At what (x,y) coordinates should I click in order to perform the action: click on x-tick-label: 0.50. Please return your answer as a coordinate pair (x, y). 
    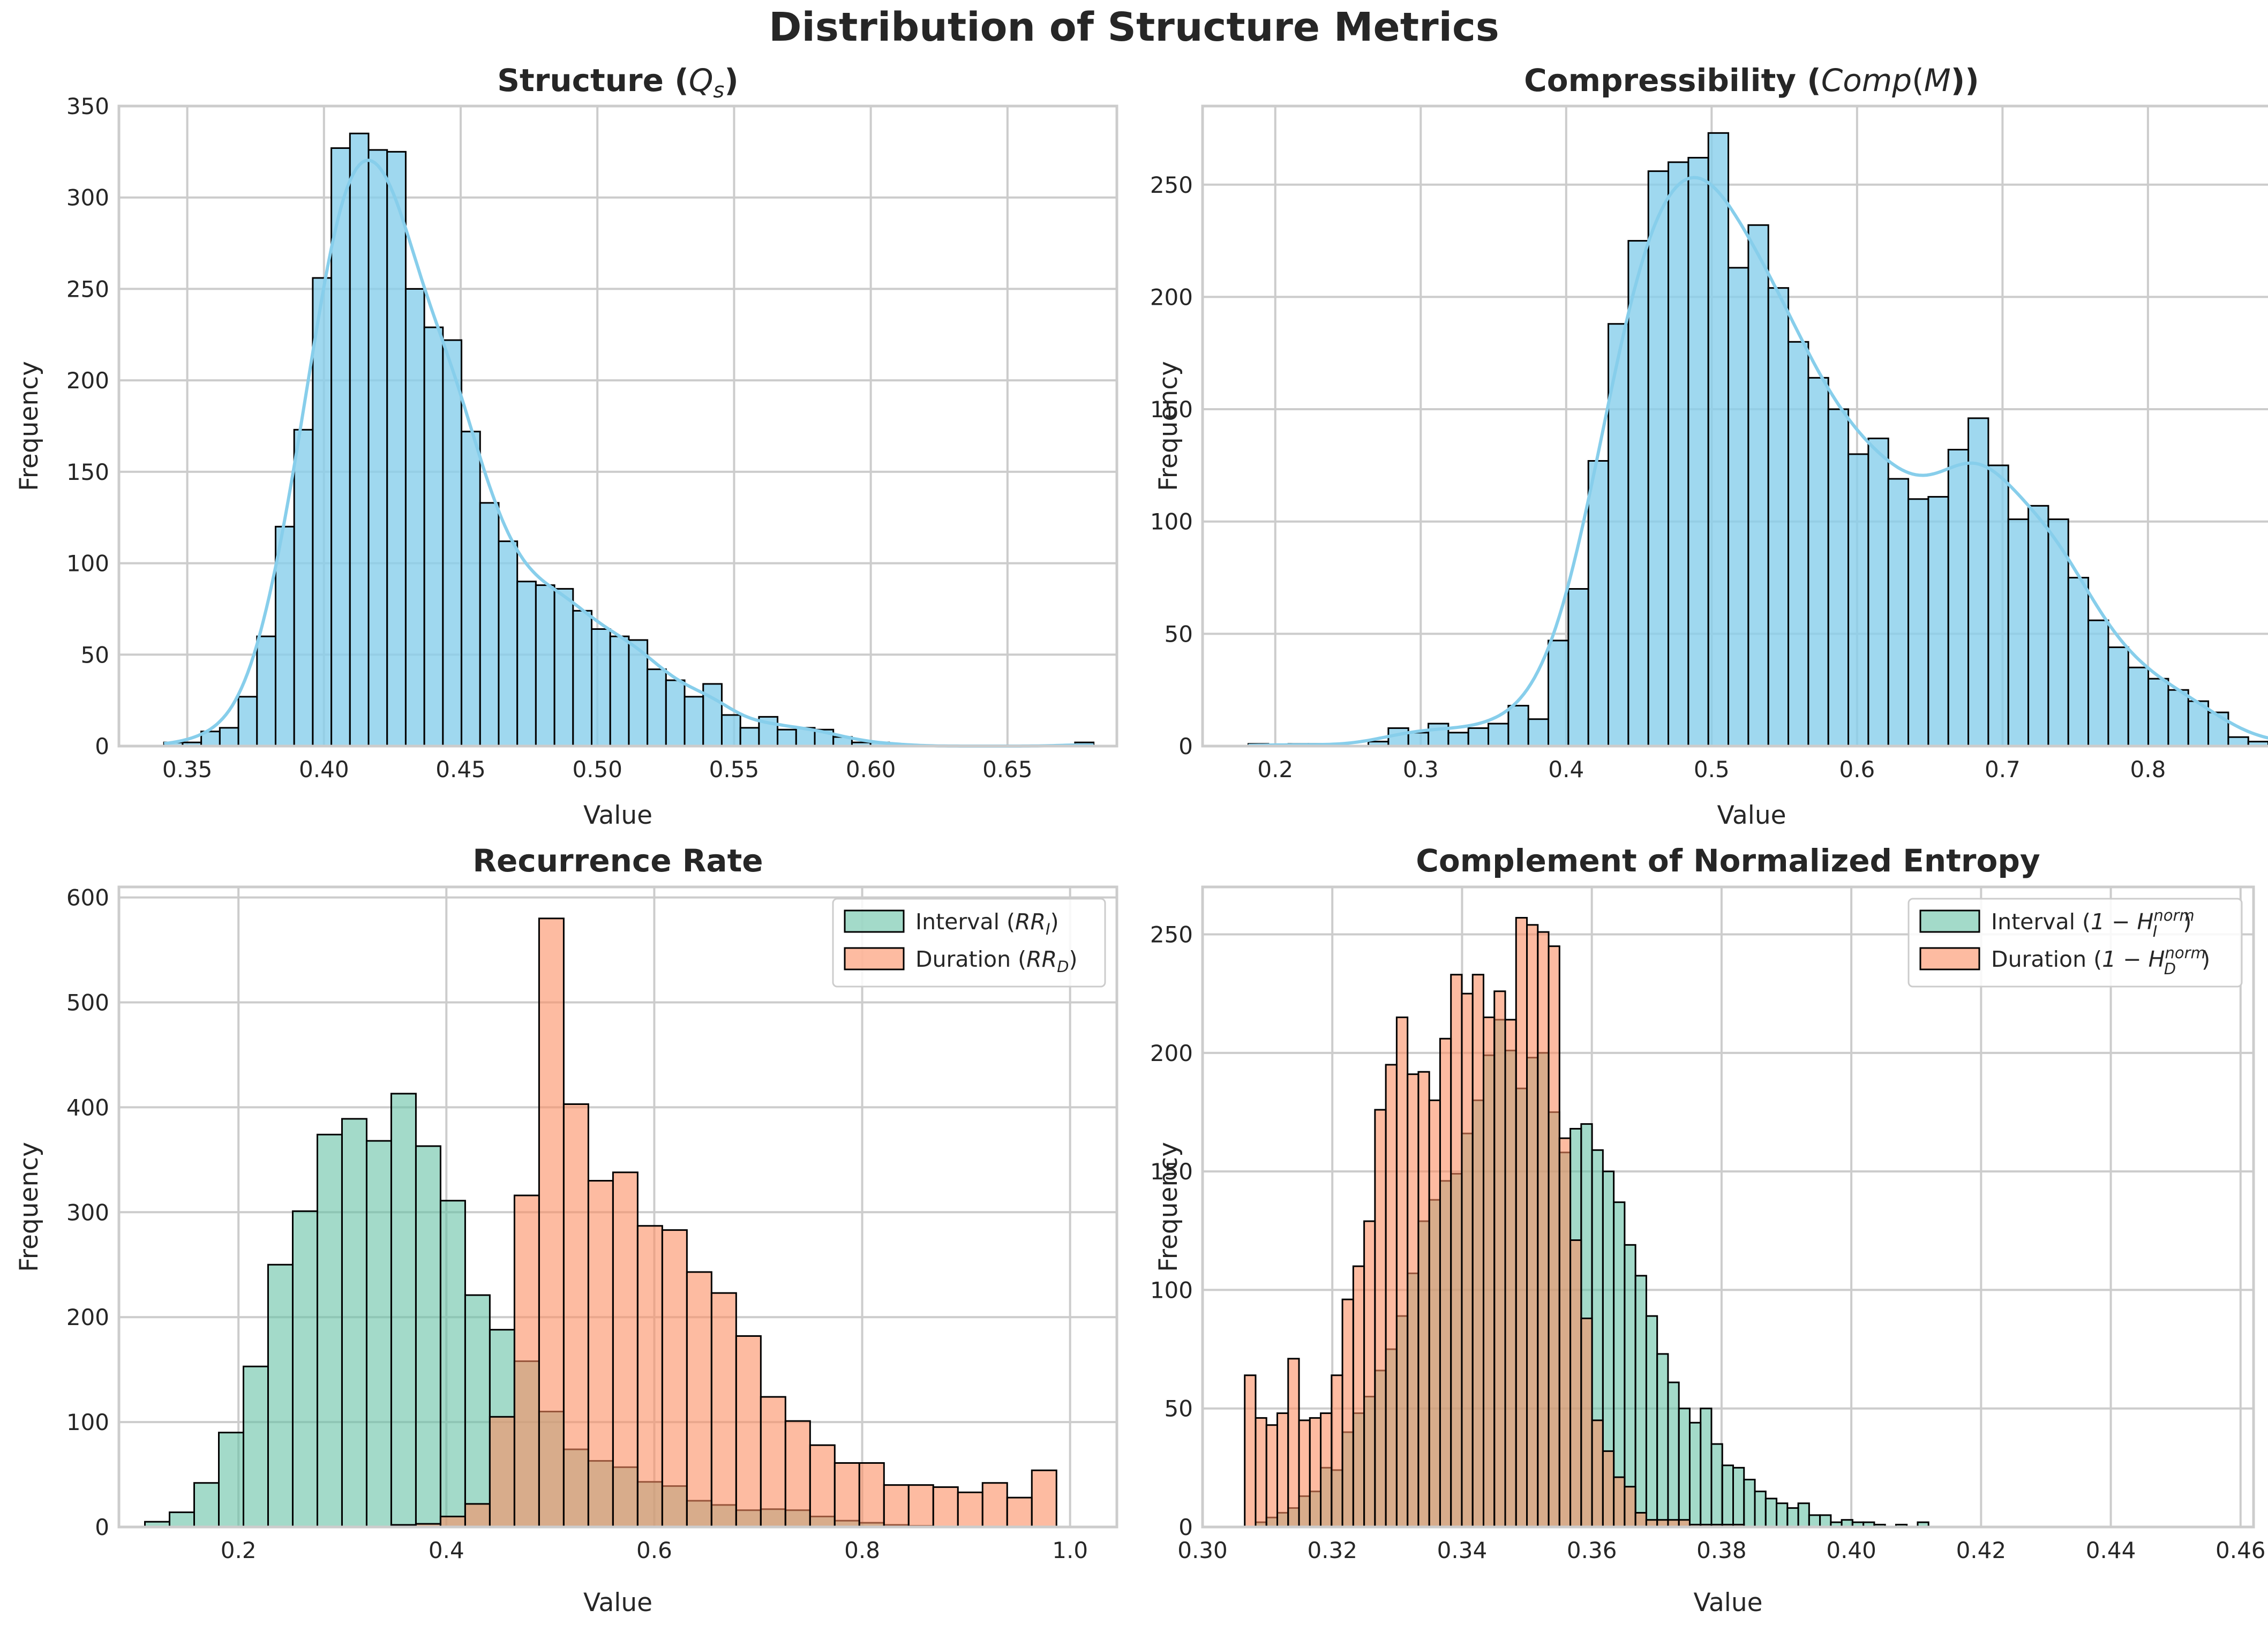
    Looking at the image, I should click on (597, 769).